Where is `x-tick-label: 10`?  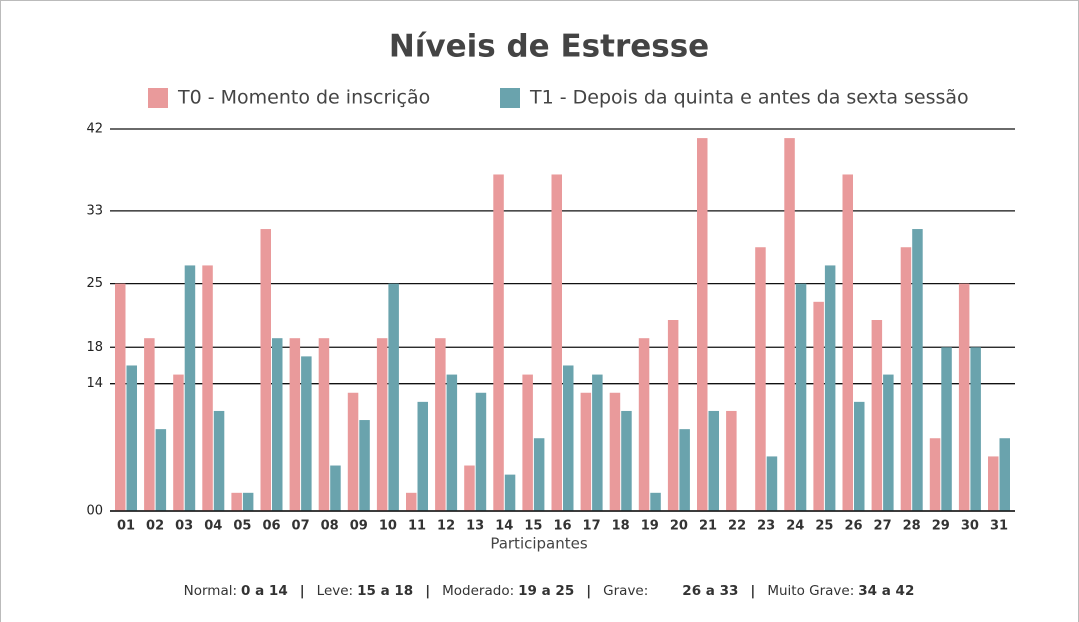 x-tick-label: 10 is located at coordinates (388, 526).